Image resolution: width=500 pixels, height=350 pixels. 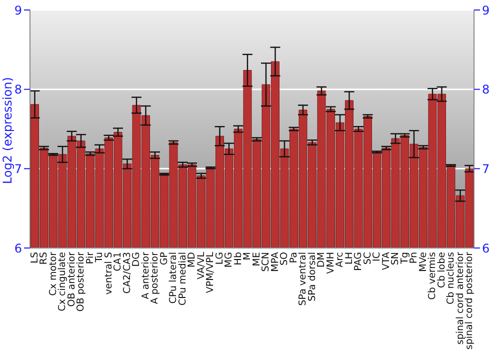 I want to click on x-tick-label: SO, so click(x=284, y=259).